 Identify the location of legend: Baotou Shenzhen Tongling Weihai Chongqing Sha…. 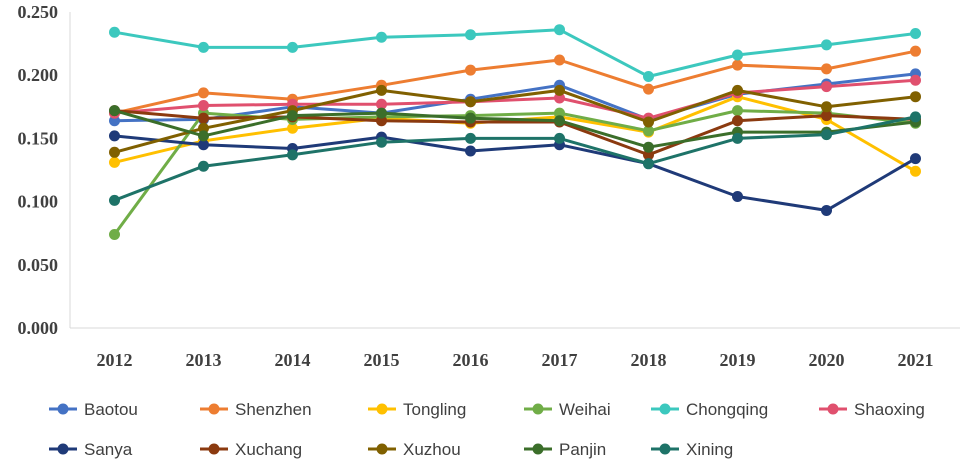
(487, 429).